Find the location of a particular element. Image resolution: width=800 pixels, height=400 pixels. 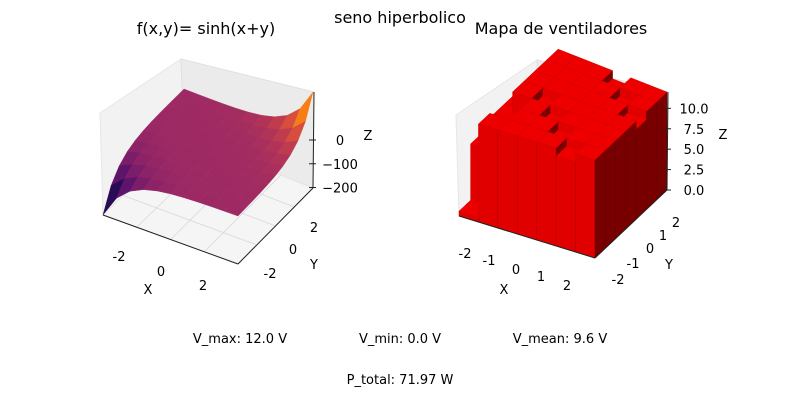

surface-z-label: Z is located at coordinates (368, 136).